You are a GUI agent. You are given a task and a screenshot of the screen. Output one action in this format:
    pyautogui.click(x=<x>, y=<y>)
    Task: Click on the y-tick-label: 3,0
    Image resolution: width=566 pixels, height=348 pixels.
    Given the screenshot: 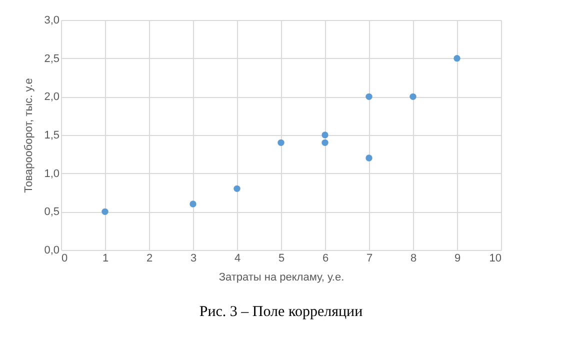 What is the action you would take?
    pyautogui.click(x=52, y=20)
    